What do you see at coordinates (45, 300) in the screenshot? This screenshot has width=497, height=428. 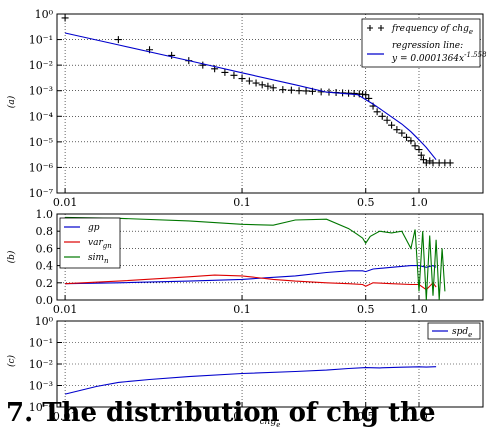 I see `y-tick-label: 0.0` at bounding box center [45, 300].